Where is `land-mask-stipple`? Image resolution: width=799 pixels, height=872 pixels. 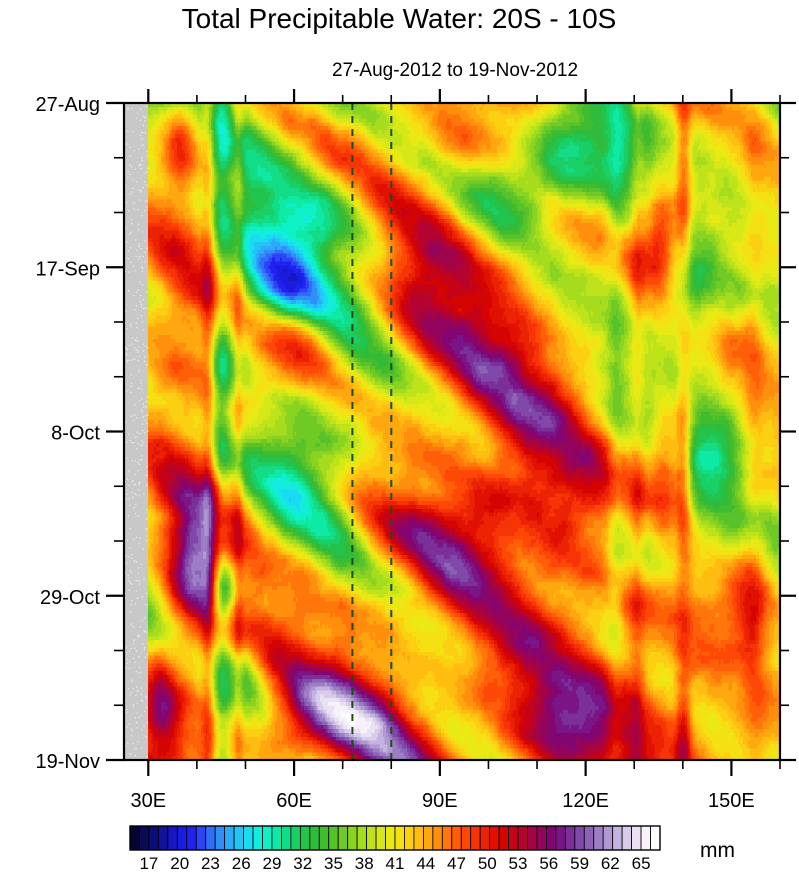 land-mask-stipple is located at coordinates (136, 431).